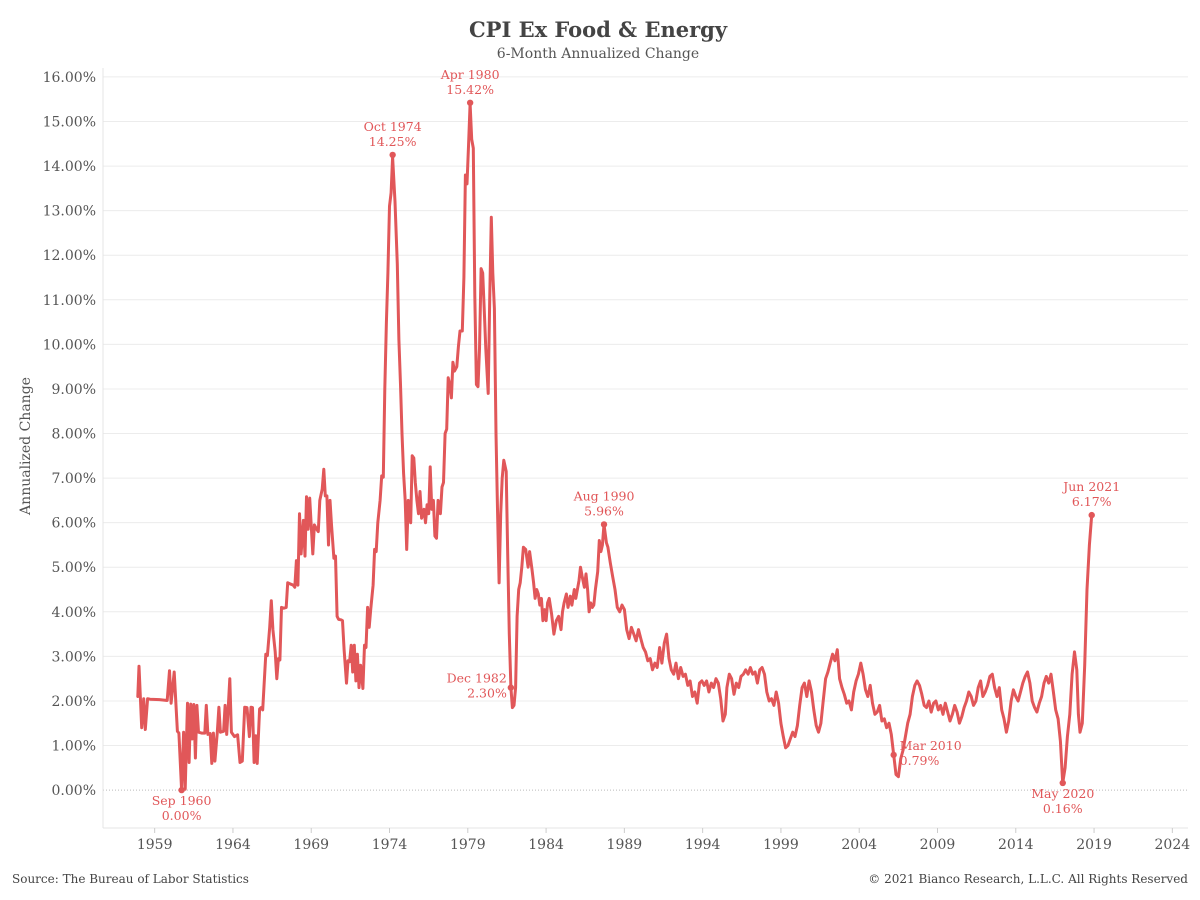 The image size is (1200, 900). Describe the element at coordinates (477, 678) in the screenshot. I see `annotation-date: Dec 1982` at that location.